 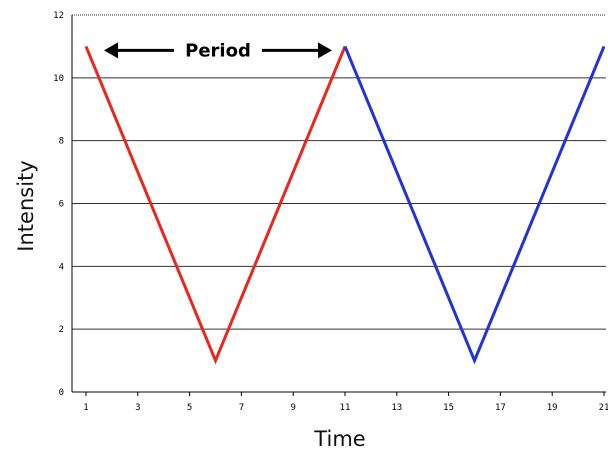 I want to click on x-tick-label: 17, so click(x=500, y=408).